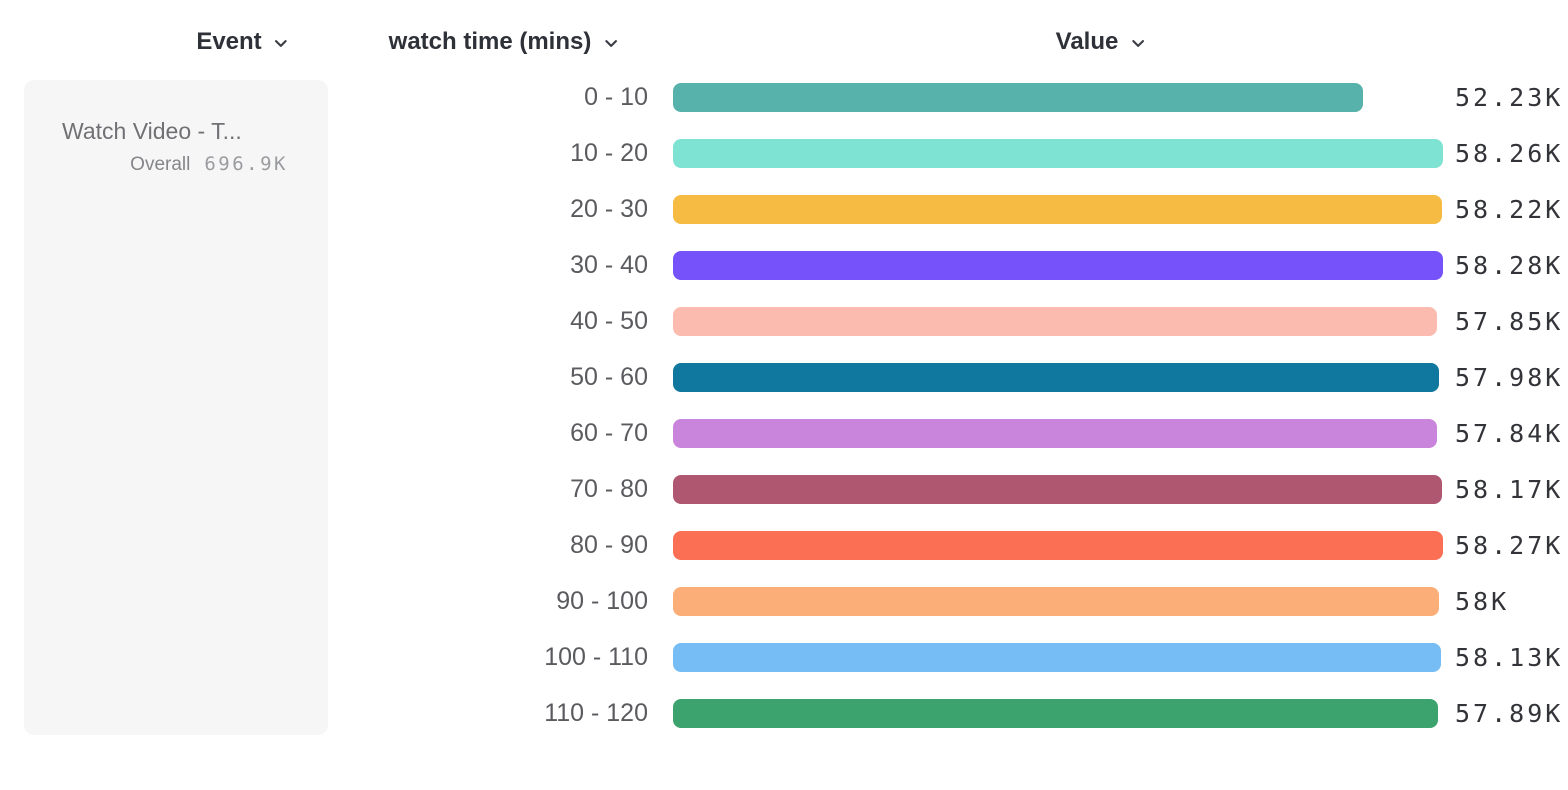 This screenshot has width=1568, height=790. I want to click on bucket-label: 70 - 80, so click(609, 488).